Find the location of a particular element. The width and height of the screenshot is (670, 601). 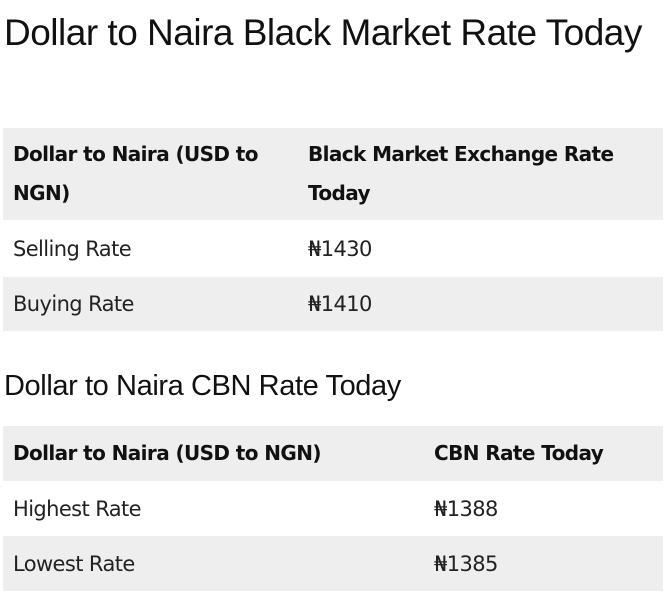

rate-value: ₦1385 is located at coordinates (466, 563).